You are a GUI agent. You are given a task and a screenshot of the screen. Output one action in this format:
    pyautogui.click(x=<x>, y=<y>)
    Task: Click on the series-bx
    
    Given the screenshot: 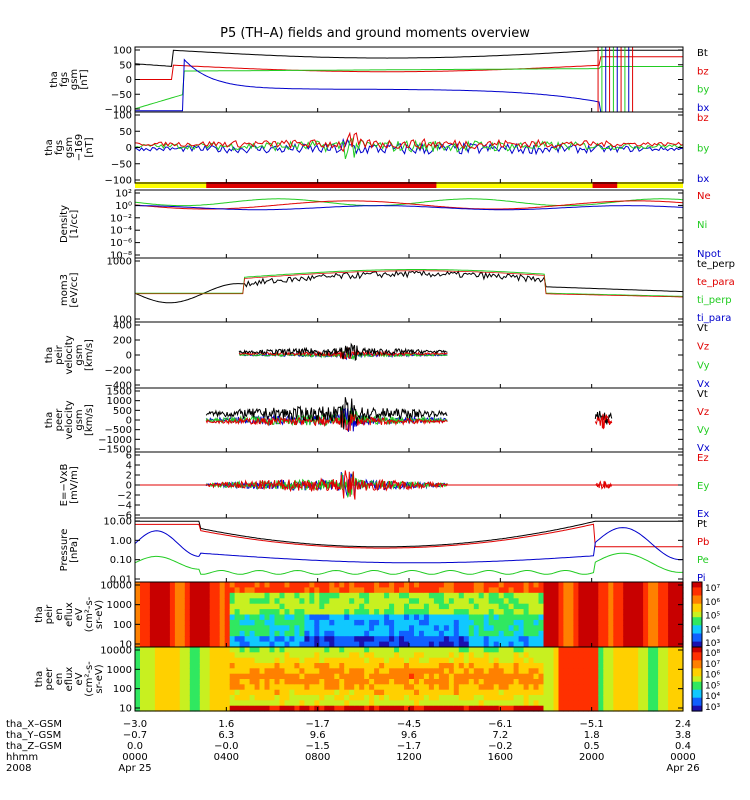 What is the action you would take?
    pyautogui.click(x=409, y=85)
    